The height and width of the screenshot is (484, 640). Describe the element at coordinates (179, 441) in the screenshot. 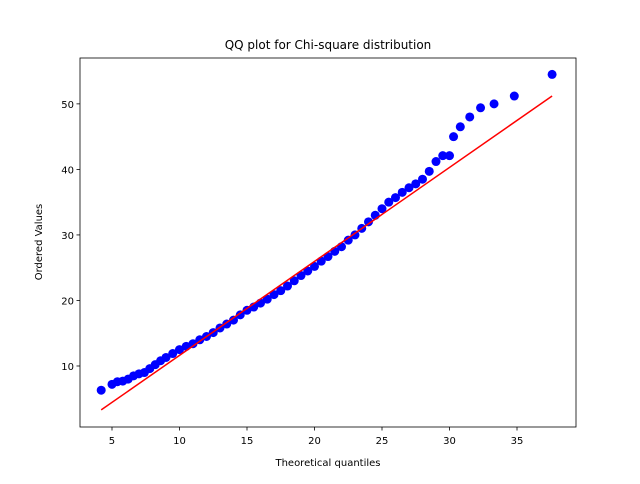

I see `x-tick-label: 10` at that location.